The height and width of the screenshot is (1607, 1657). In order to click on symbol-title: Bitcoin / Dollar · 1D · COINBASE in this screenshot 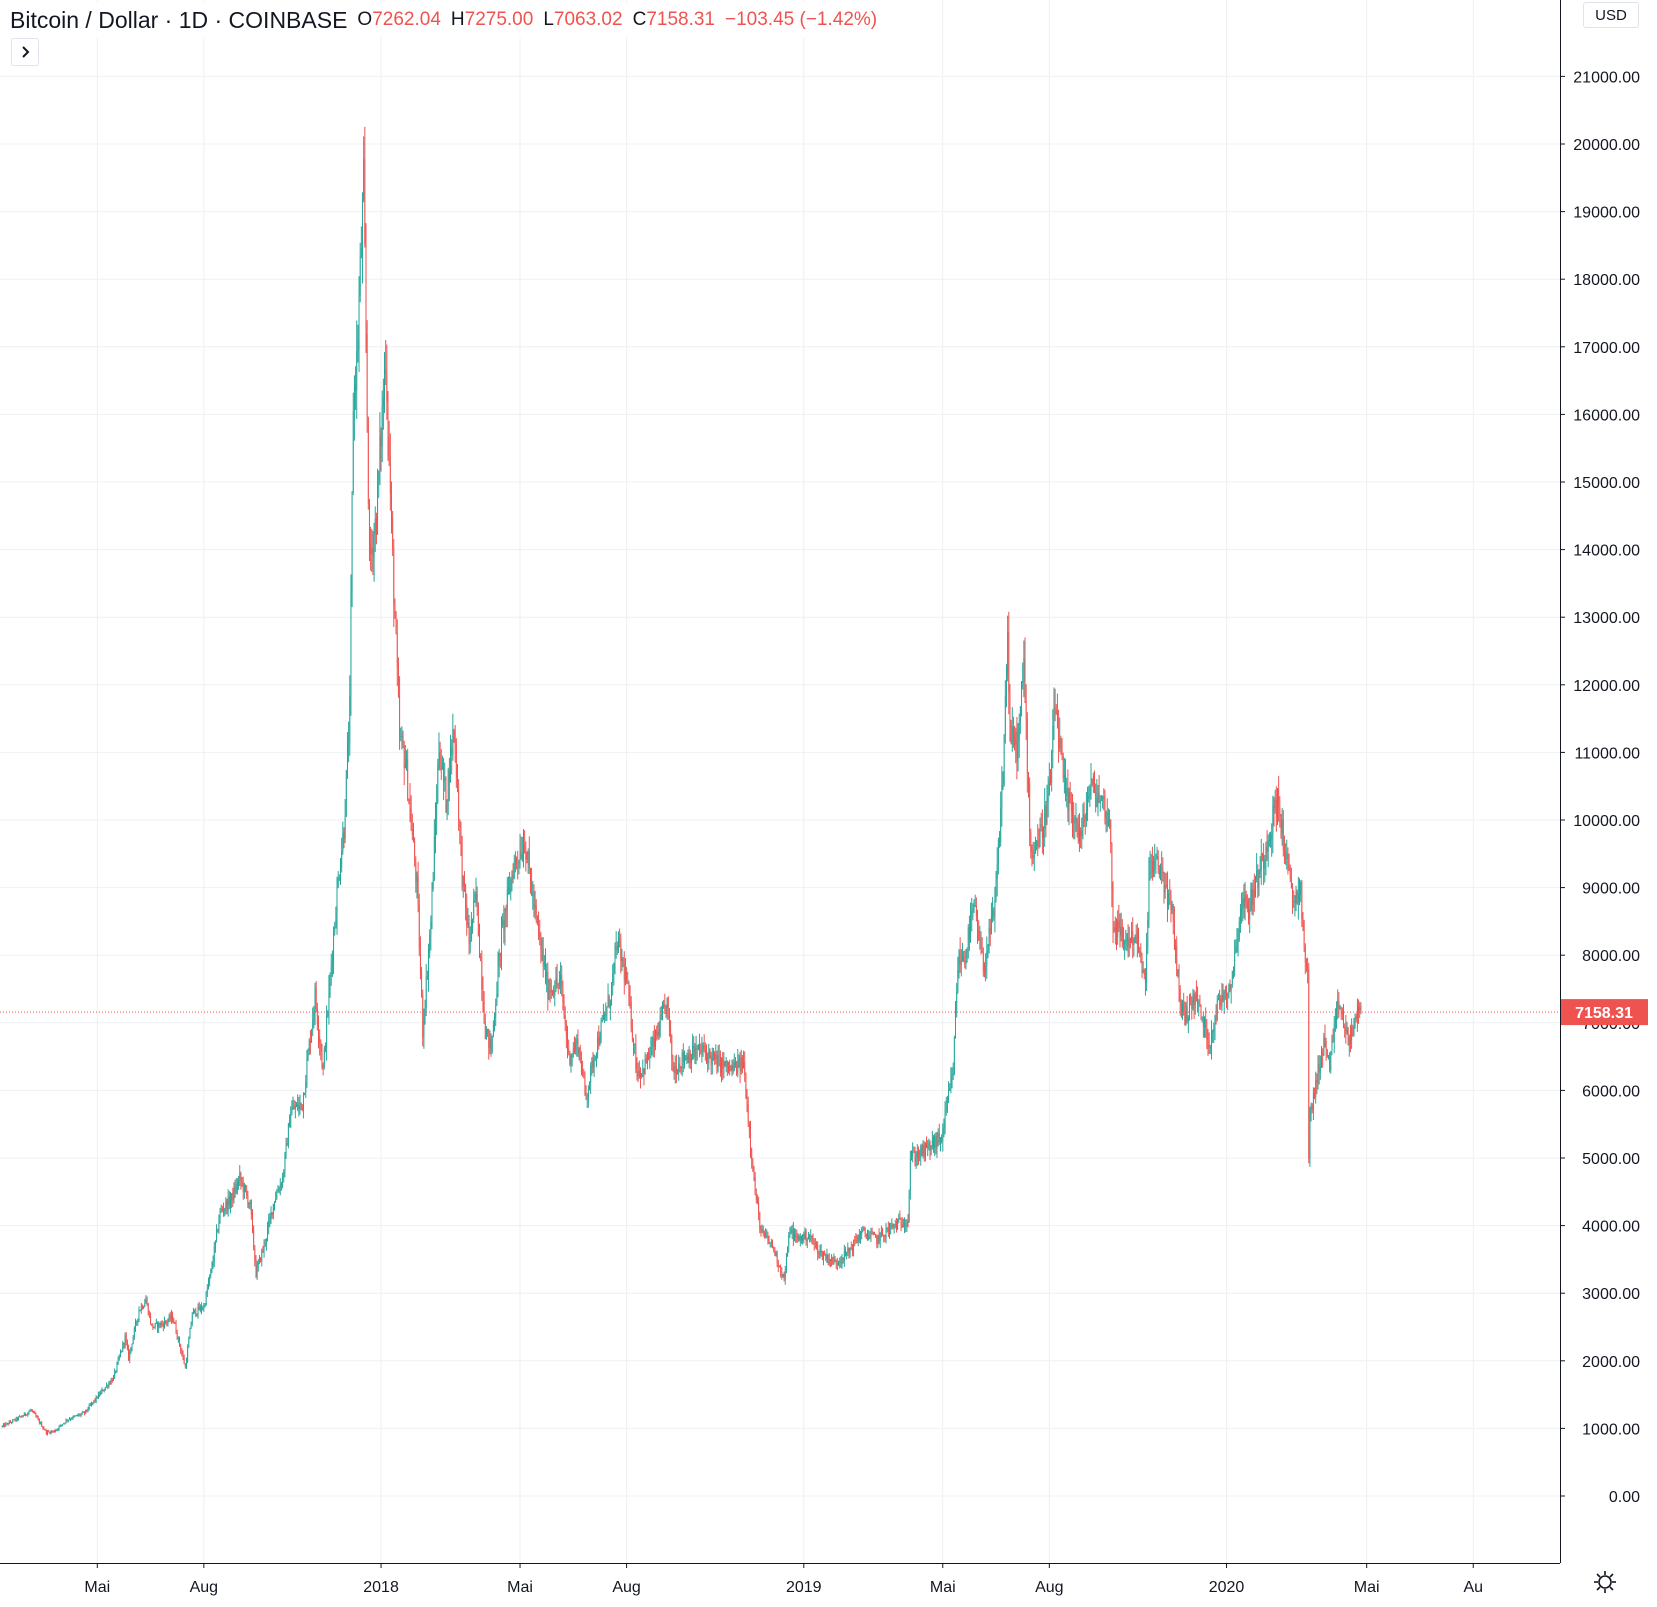, I will do `click(179, 19)`.